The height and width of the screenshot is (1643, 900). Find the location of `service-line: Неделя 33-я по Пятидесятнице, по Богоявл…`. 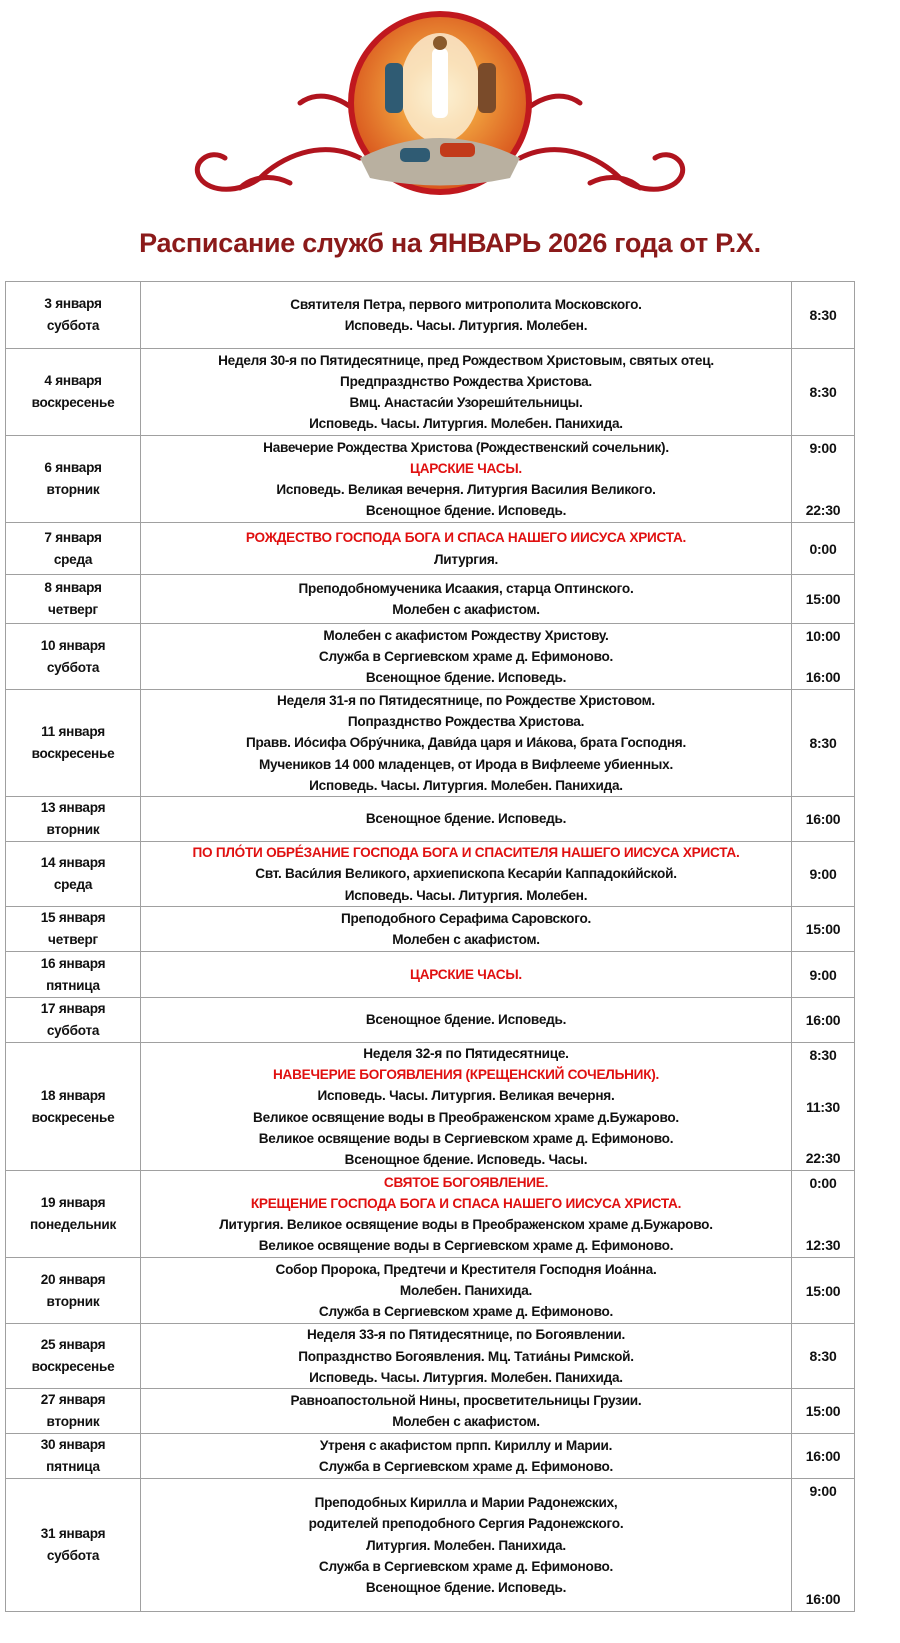

service-line: Неделя 33-я по Пятидесятнице, по Богоявл… is located at coordinates (466, 1335).